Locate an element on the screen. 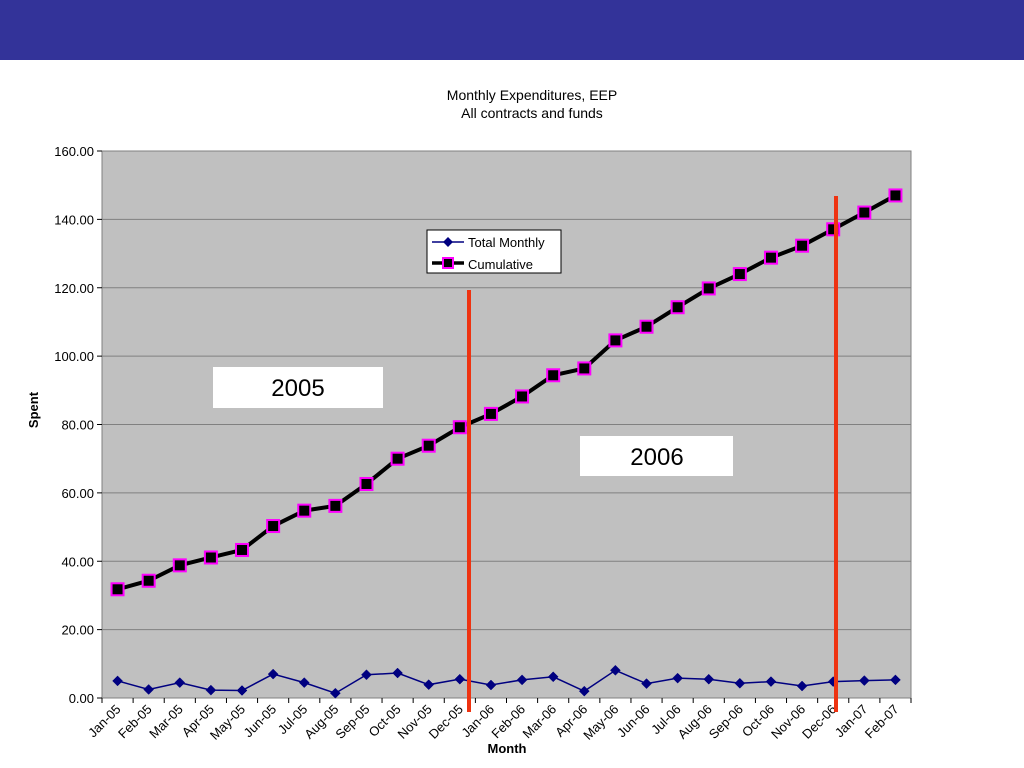  y-tick-label: 0.00 is located at coordinates (81, 698).